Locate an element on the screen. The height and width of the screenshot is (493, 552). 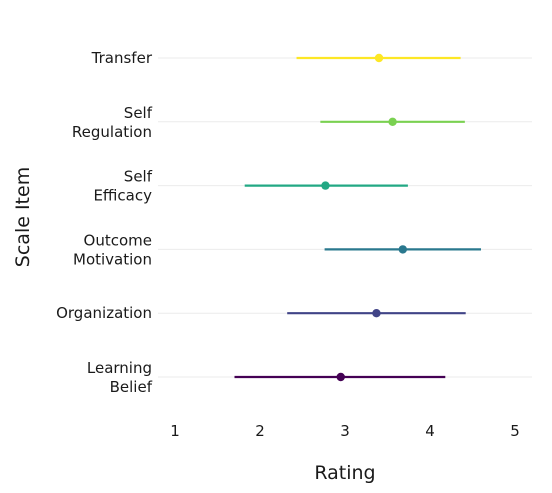
y-category-label: Organization is located at coordinates (104, 313).